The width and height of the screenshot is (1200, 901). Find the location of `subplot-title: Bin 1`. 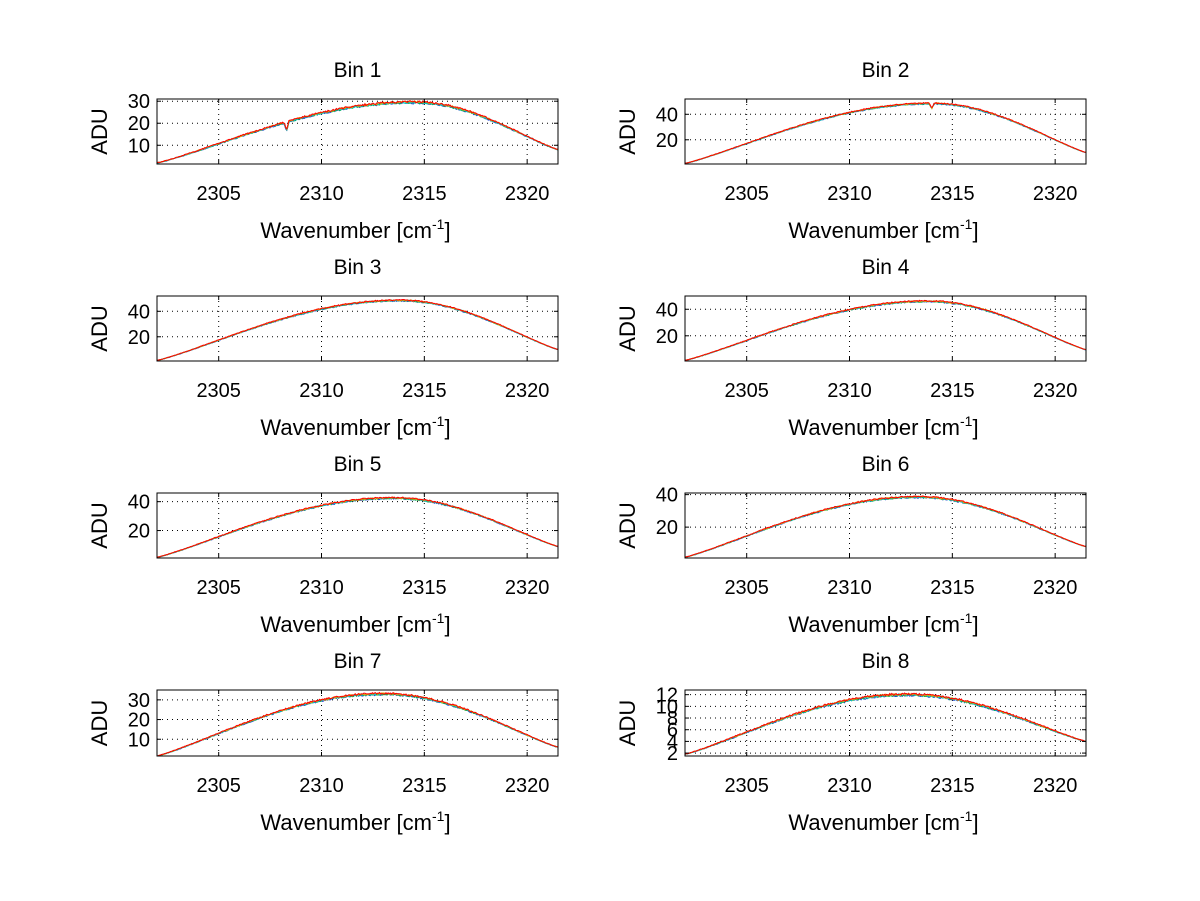

subplot-title: Bin 1 is located at coordinates (358, 70).